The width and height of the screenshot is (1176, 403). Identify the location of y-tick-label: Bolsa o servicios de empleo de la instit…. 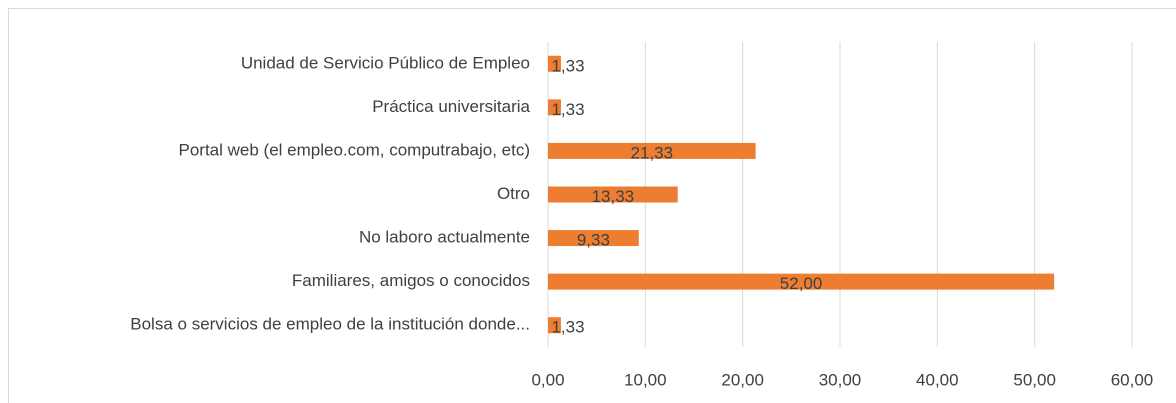
(330, 324).